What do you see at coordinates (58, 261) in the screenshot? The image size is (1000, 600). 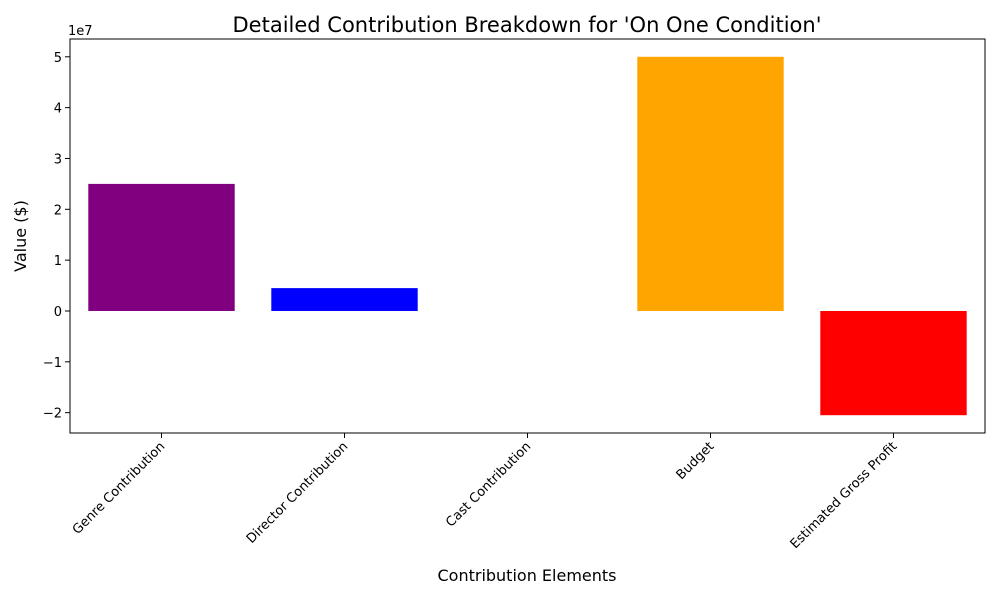 I see `y-tick-label: 1` at bounding box center [58, 261].